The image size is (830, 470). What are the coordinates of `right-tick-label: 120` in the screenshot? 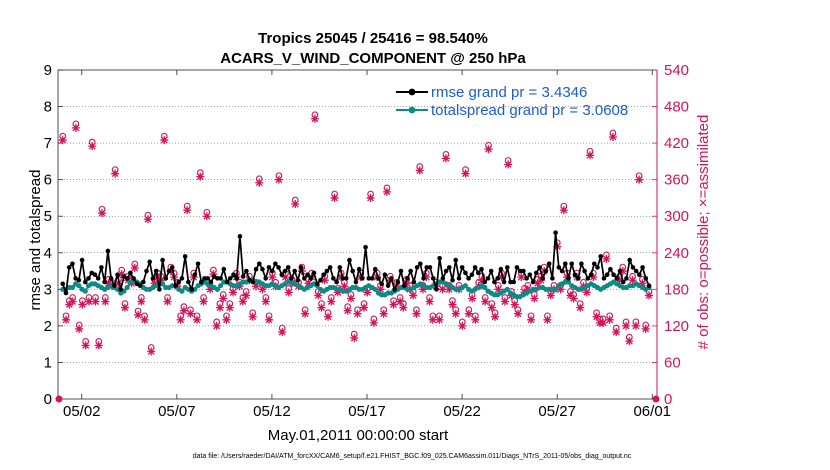 It's located at (676, 326).